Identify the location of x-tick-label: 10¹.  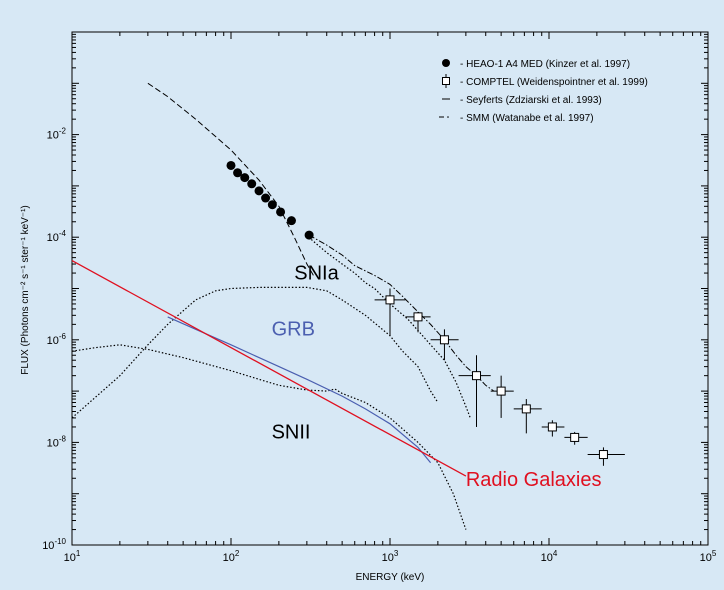
(72, 556).